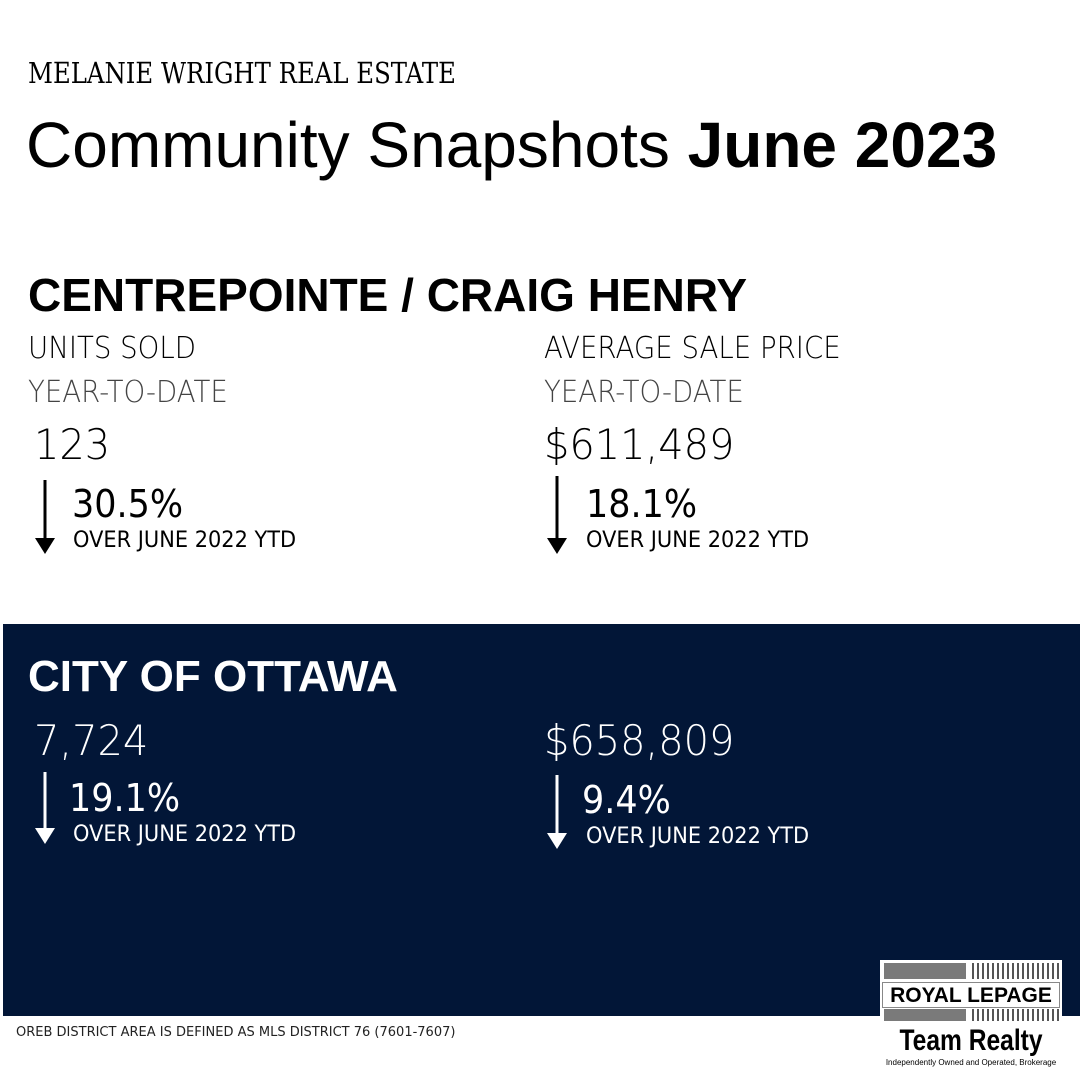 Image resolution: width=1080 pixels, height=1080 pixels. Describe the element at coordinates (971, 1040) in the screenshot. I see `logo-team-realty: Team Realty` at that location.